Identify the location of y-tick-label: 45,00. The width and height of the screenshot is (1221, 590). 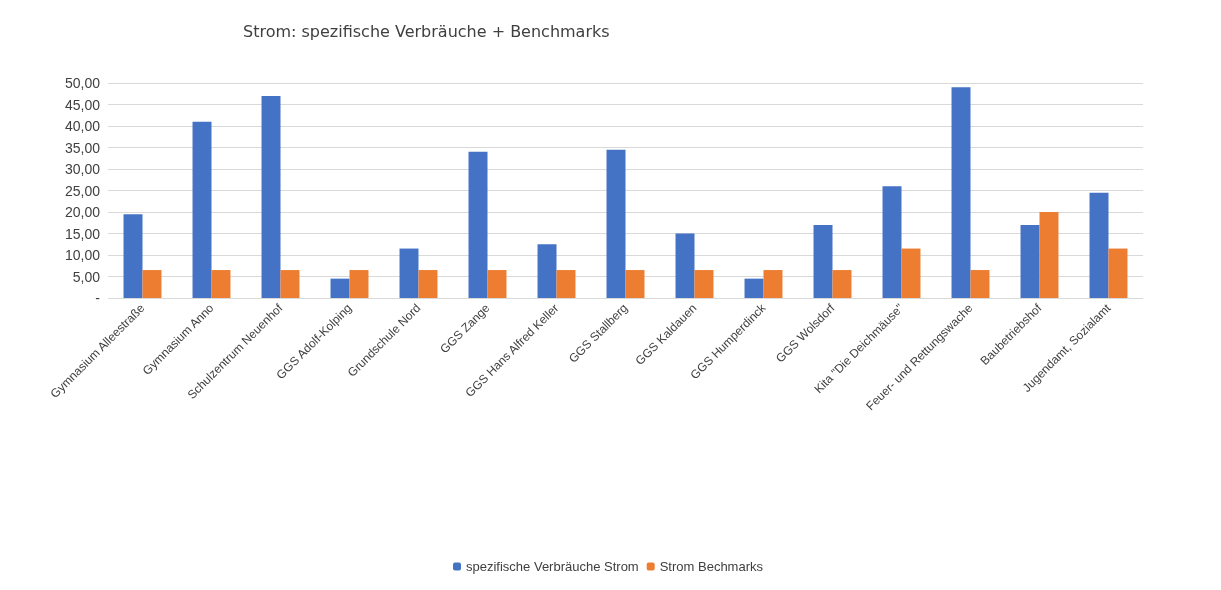
(82, 104).